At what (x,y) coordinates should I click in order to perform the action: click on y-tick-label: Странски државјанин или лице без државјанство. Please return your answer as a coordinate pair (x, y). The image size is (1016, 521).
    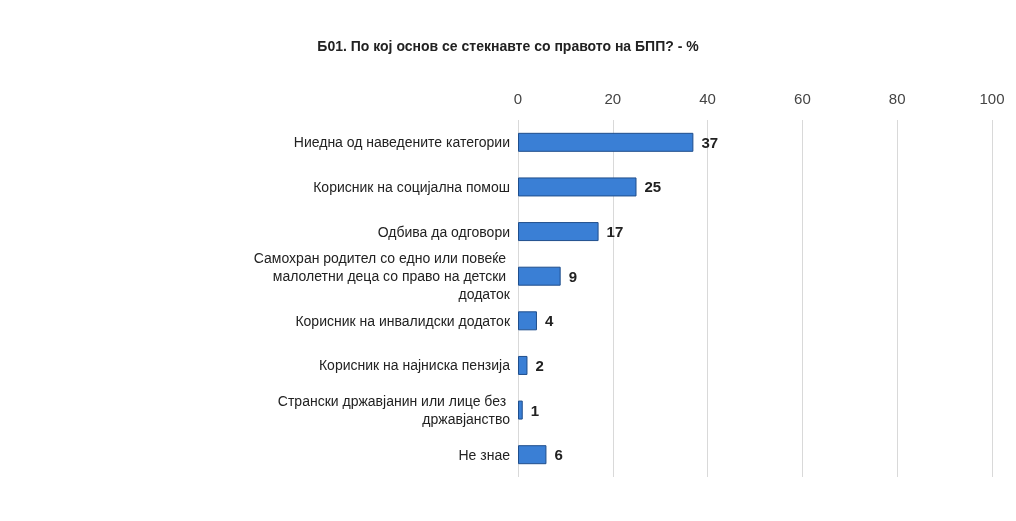
    Looking at the image, I should click on (394, 410).